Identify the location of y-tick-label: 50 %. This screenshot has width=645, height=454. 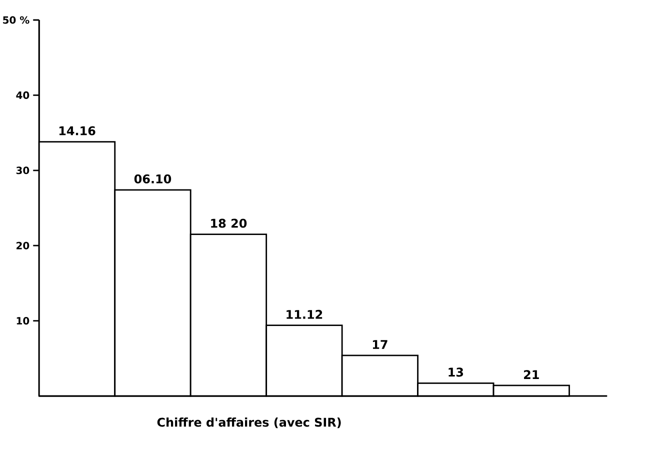
(16, 20).